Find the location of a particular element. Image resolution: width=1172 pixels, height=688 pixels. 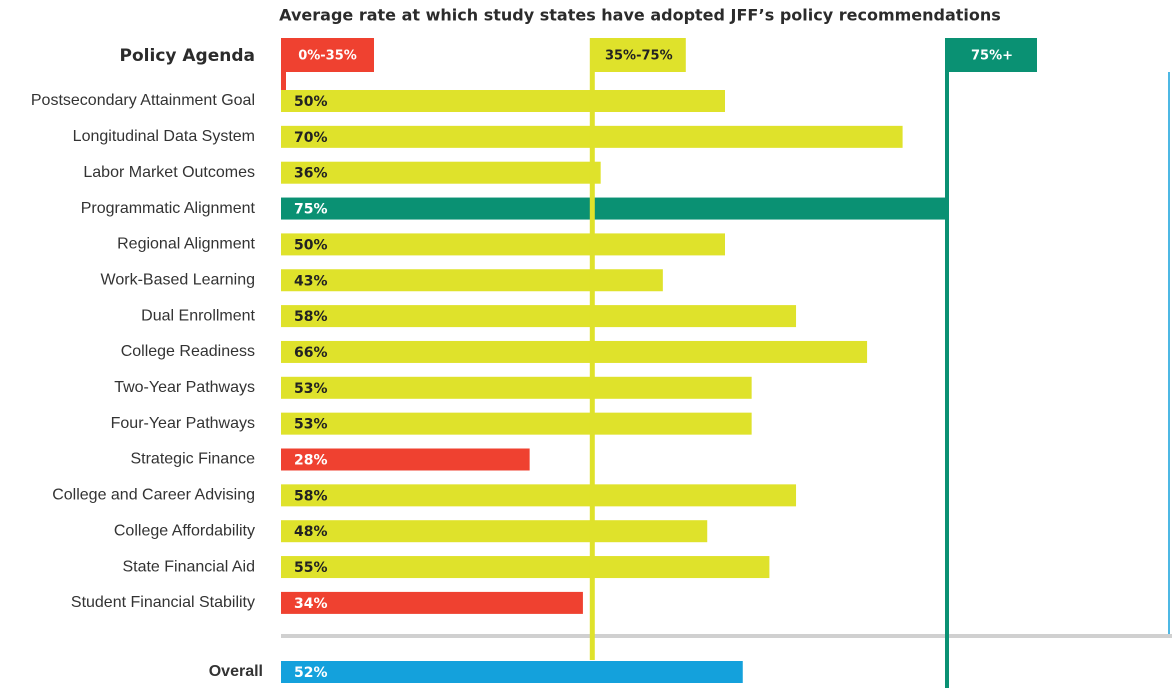

value-label: 36% is located at coordinates (311, 174).